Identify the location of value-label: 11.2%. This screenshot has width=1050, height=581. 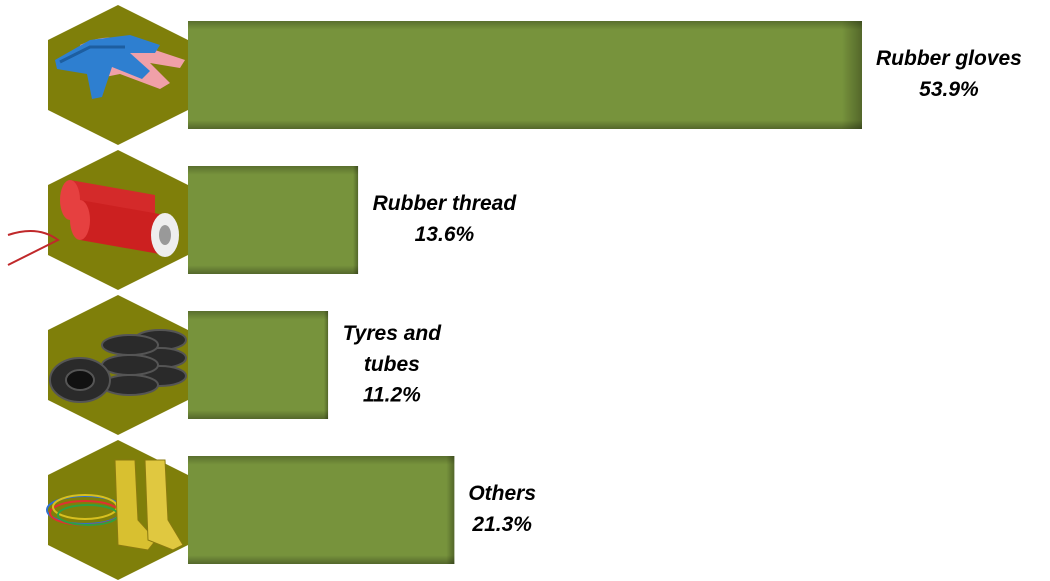
(392, 395).